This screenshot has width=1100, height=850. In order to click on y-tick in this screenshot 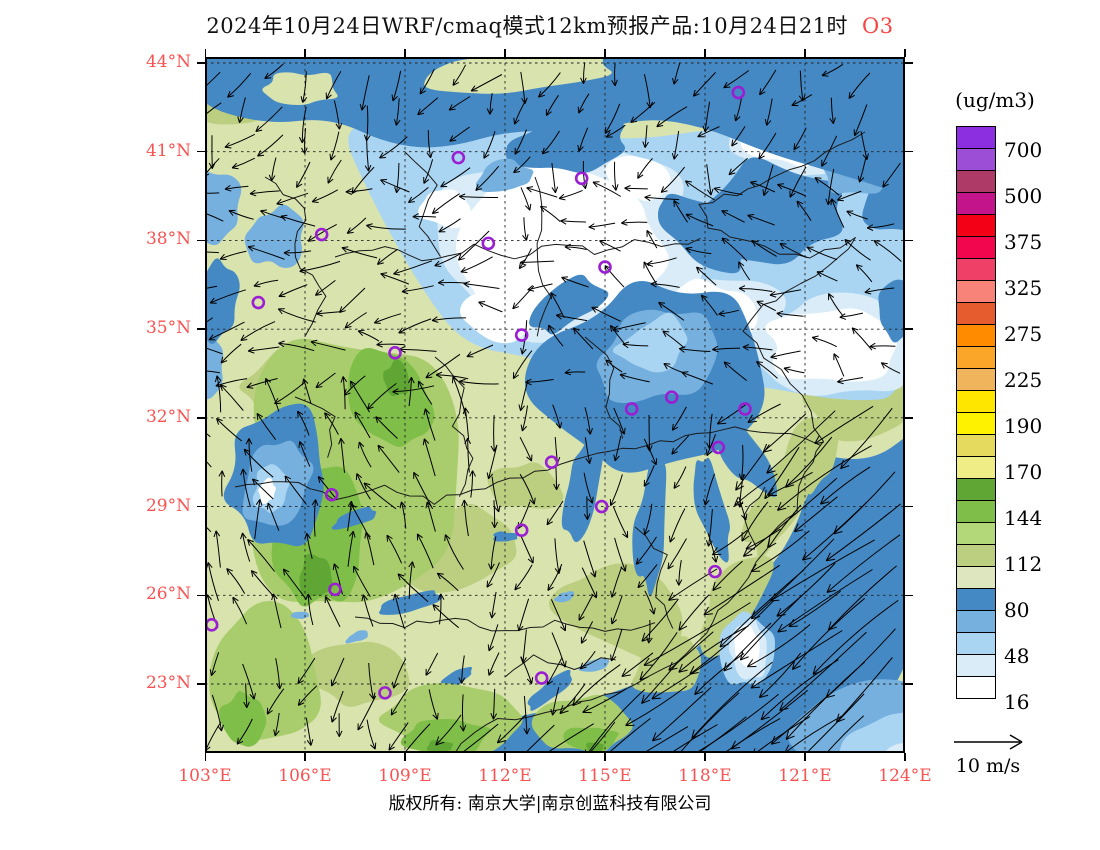, I will do `click(201, 329)`.